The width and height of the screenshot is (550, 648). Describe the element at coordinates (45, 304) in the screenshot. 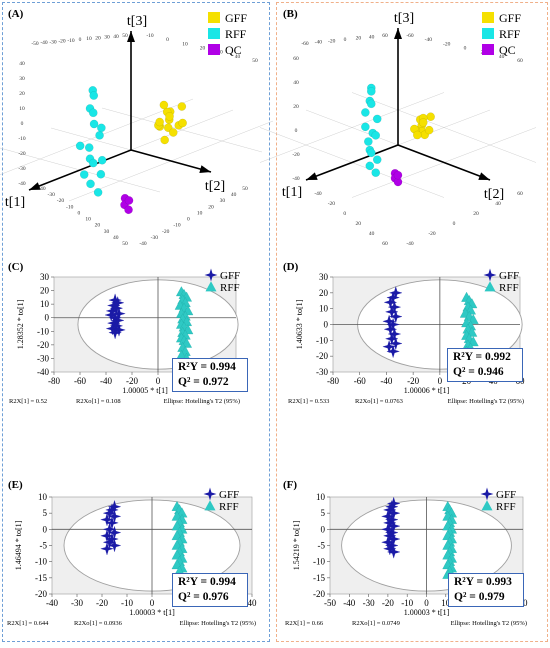

I see `y-tick-label: 10` at that location.